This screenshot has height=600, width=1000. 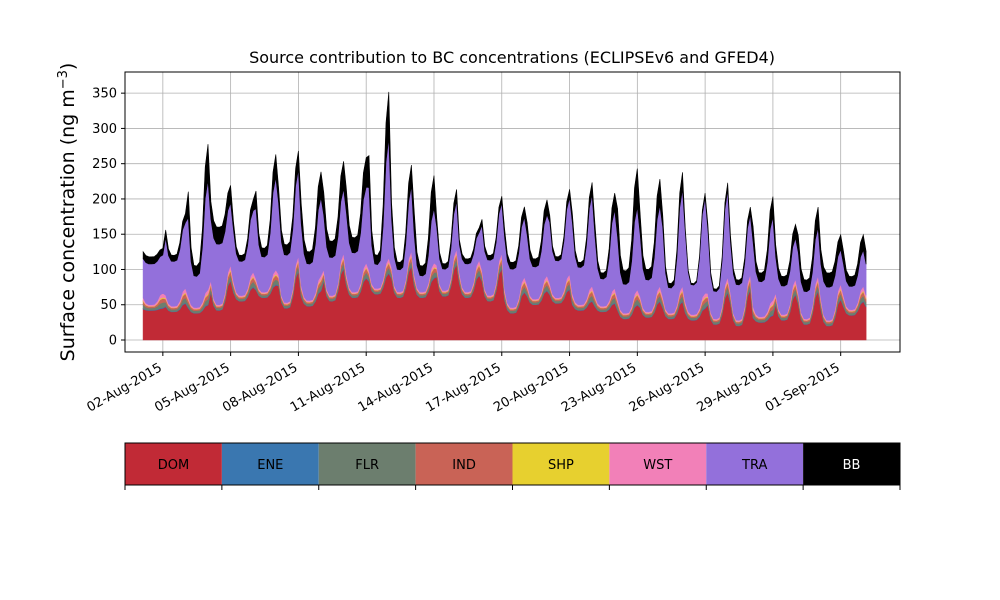 I want to click on y-axis-label: Surface concentration (ng m−3), so click(x=68, y=212).